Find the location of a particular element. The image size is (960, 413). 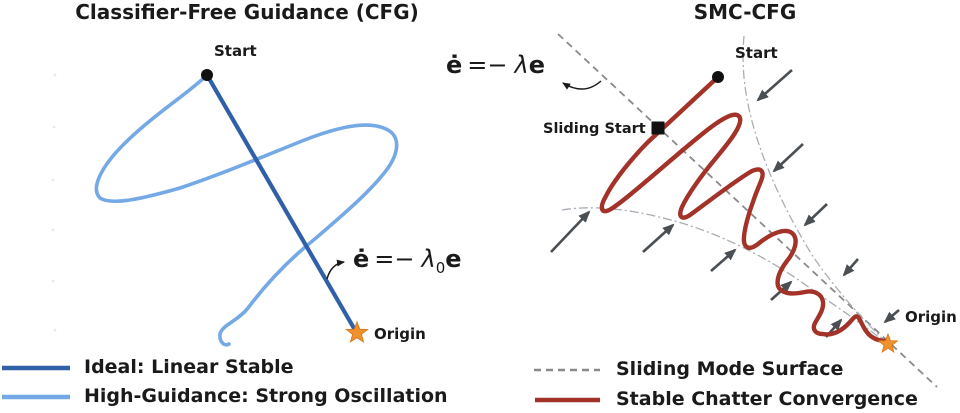

funnel-boundary-upper is located at coordinates (815, 189).